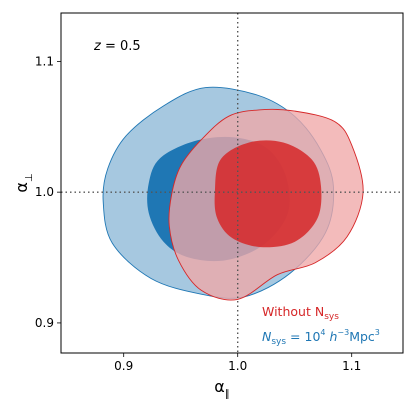 The height and width of the screenshot is (415, 415). Describe the element at coordinates (377, 332) in the screenshot. I see `legend-entry-nsys-mpcexp: 3` at that location.